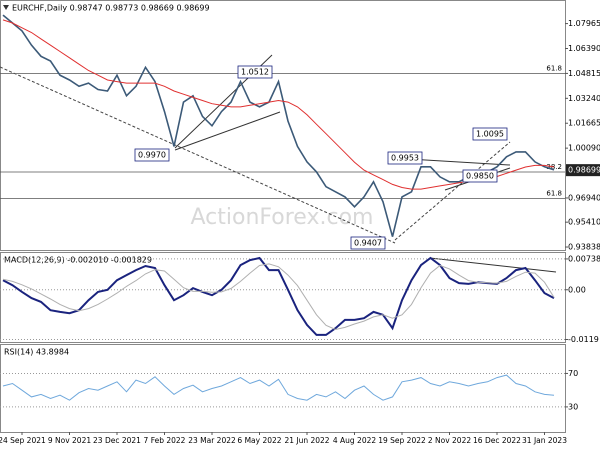  I want to click on annotation: 0.9970, so click(152, 155).